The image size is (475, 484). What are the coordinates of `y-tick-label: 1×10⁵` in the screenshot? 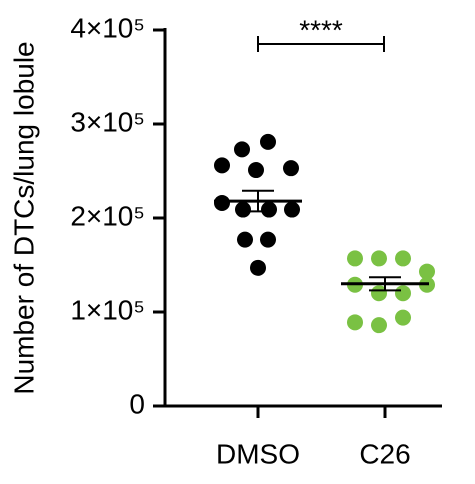 It's located at (107, 309).